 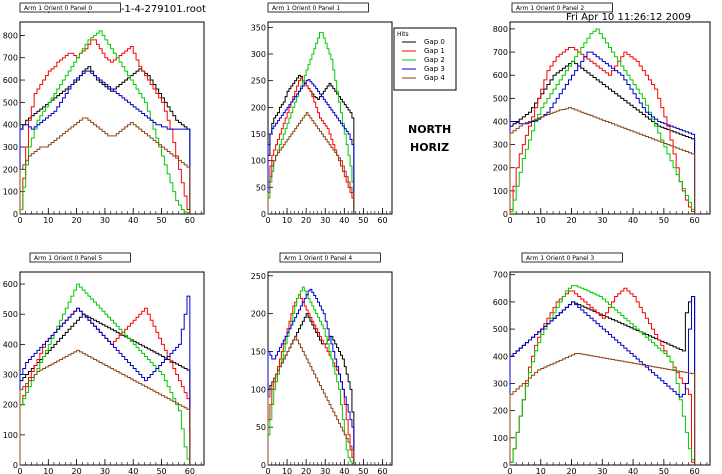 I want to click on y-tick-label: 50, so click(x=261, y=187).